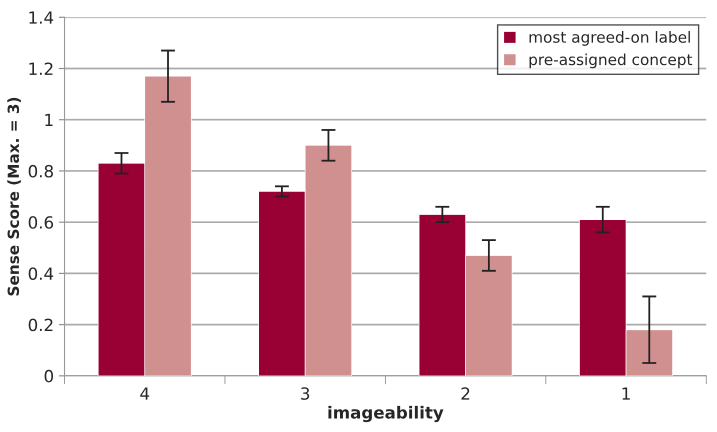 The height and width of the screenshot is (432, 717). What do you see at coordinates (49, 120) in the screenshot?
I see `y-tick-label: 1` at bounding box center [49, 120].